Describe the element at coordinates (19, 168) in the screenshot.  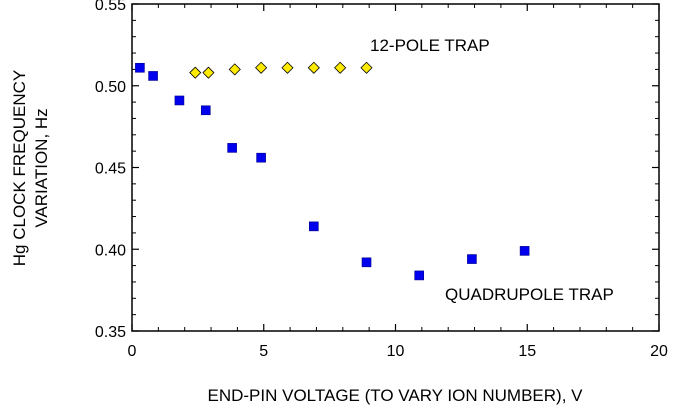
I see `y-axis-label-line1: Hg CLOCK FREQUENCY` at that location.